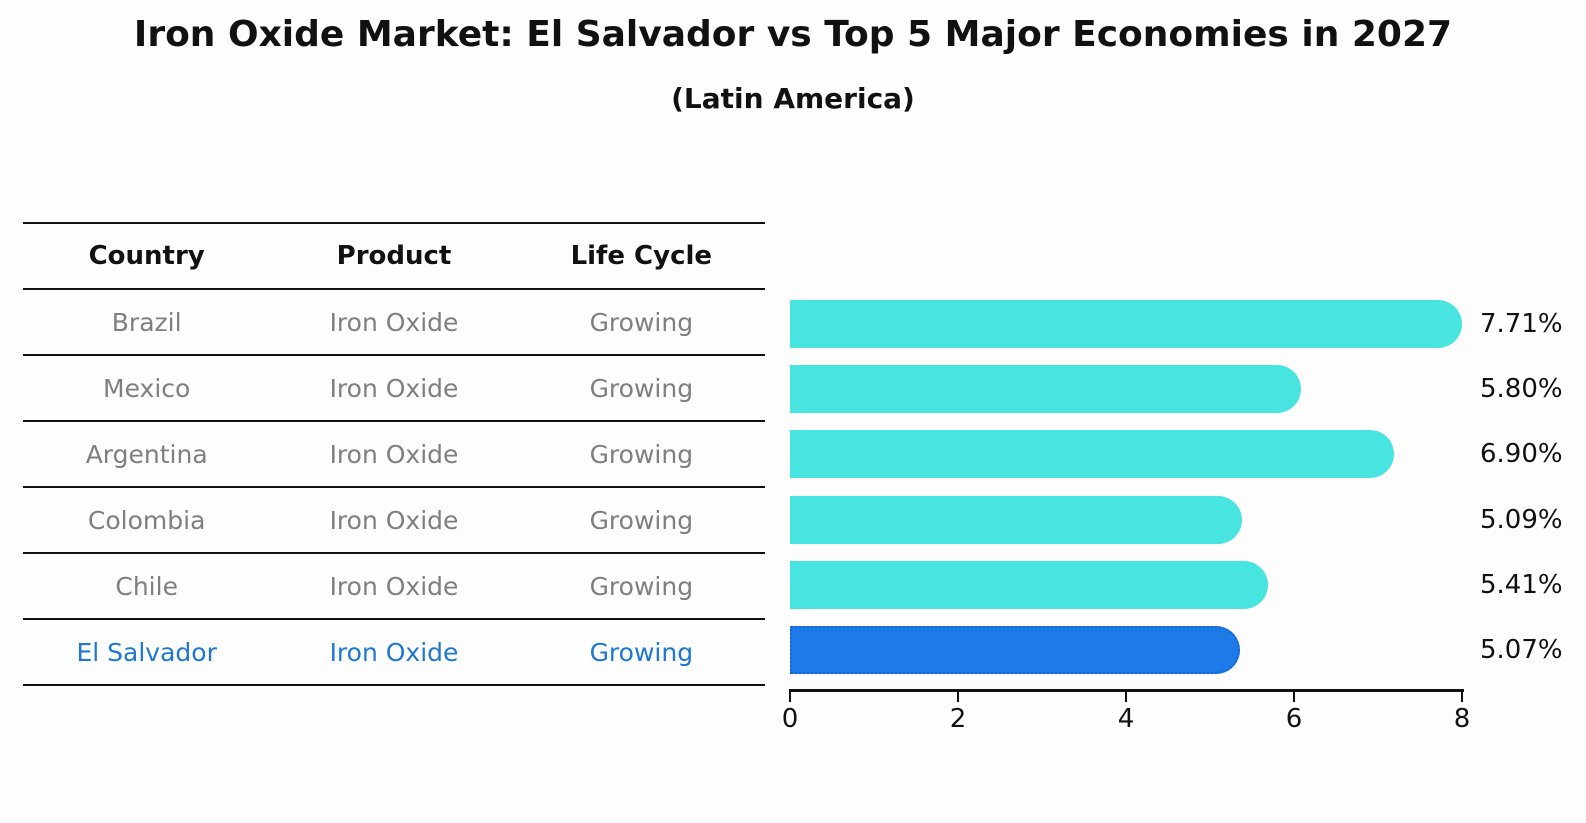 The image size is (1586, 823). What do you see at coordinates (1029, 584) in the screenshot?
I see `bar-chile` at bounding box center [1029, 584].